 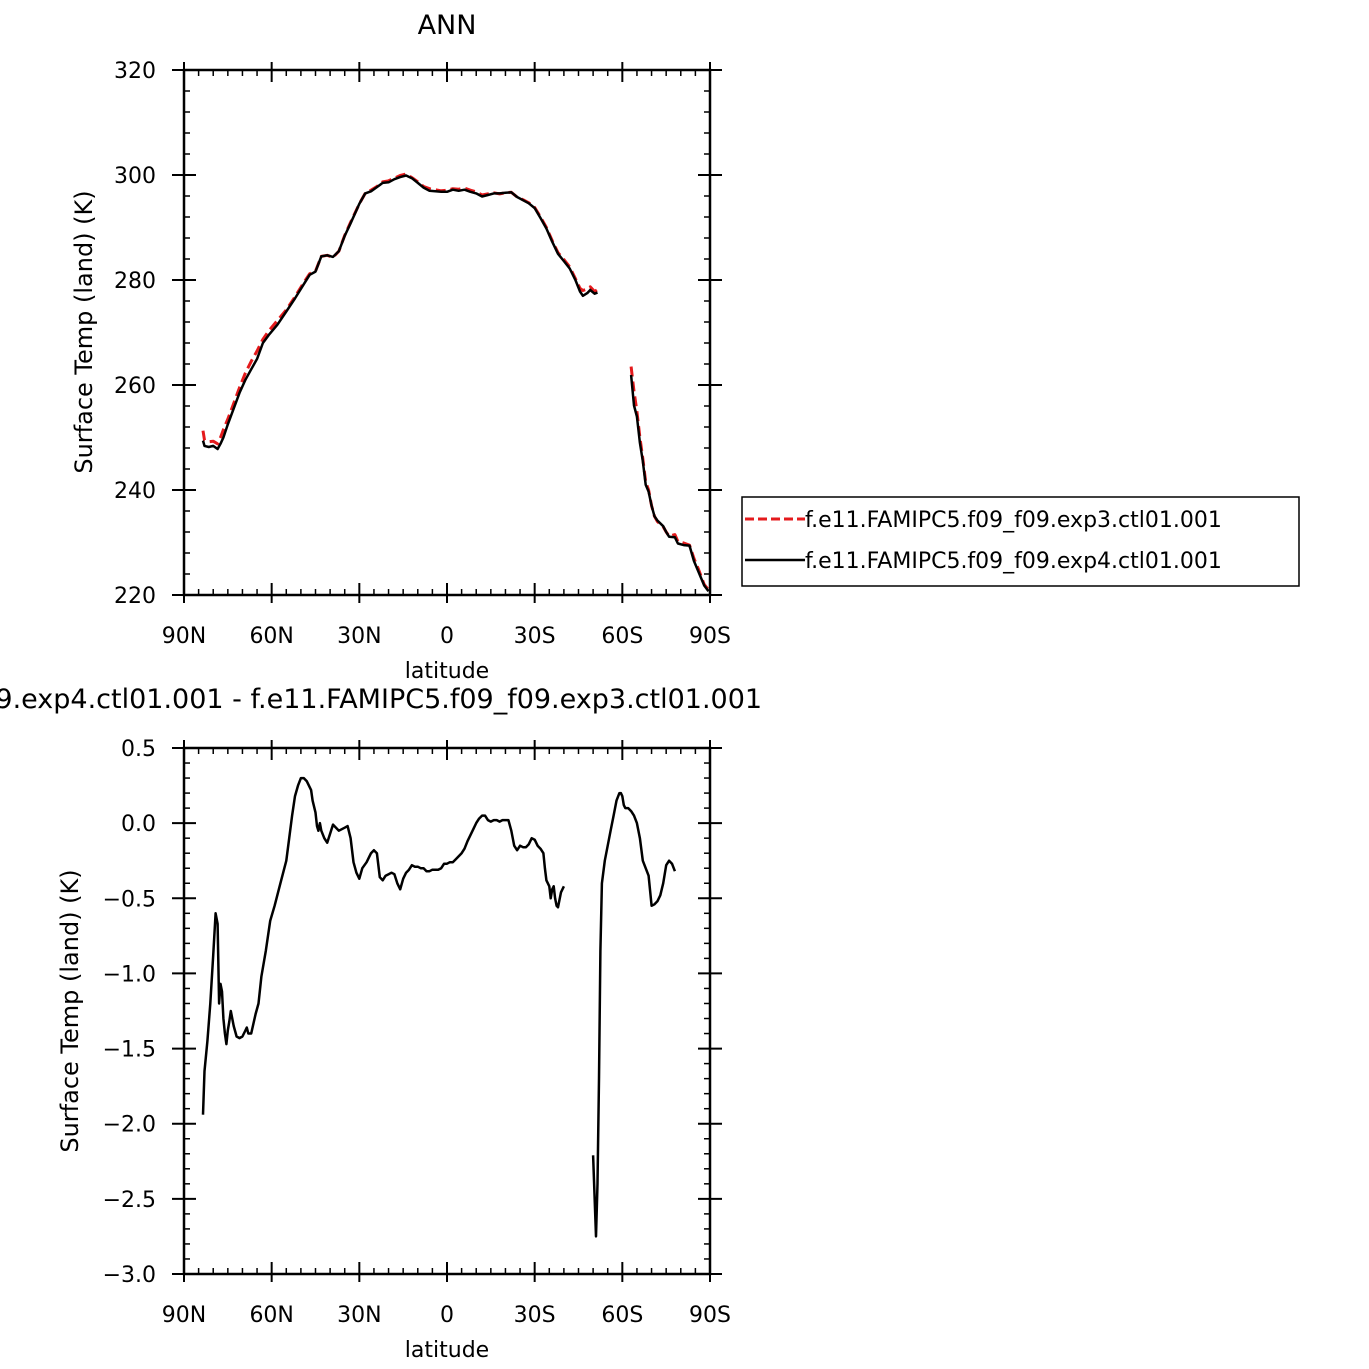 I want to click on bottom-x-tick-label: 60N, so click(x=271, y=1315).